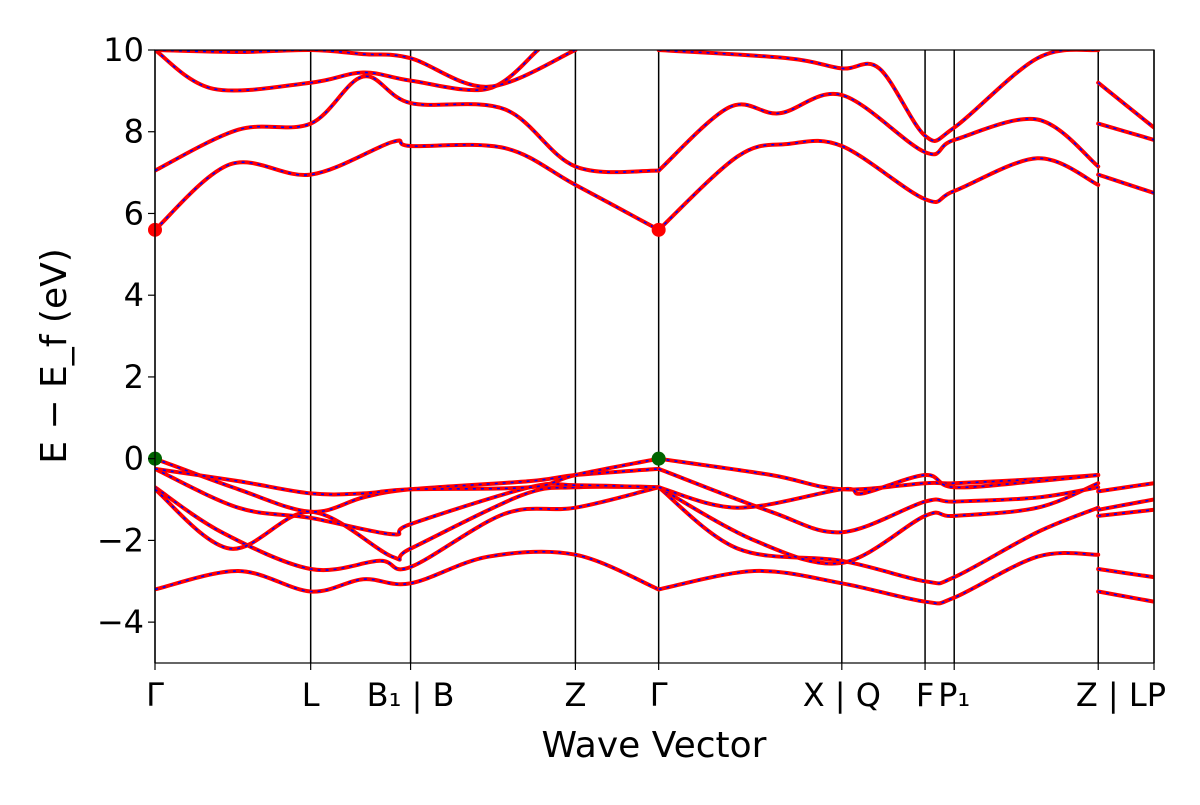 The image size is (1200, 805). I want to click on x-axis-title: Wave Vector, so click(654, 745).